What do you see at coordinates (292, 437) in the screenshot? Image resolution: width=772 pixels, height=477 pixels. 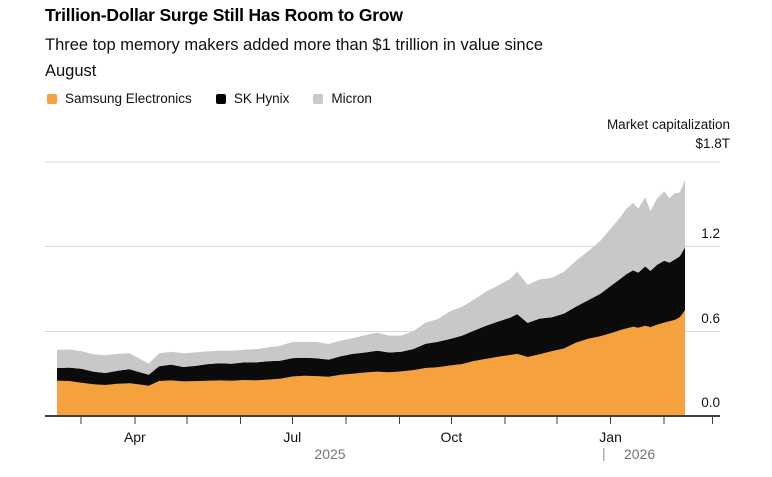 I see `x-tick-label-jul: Jul` at bounding box center [292, 437].